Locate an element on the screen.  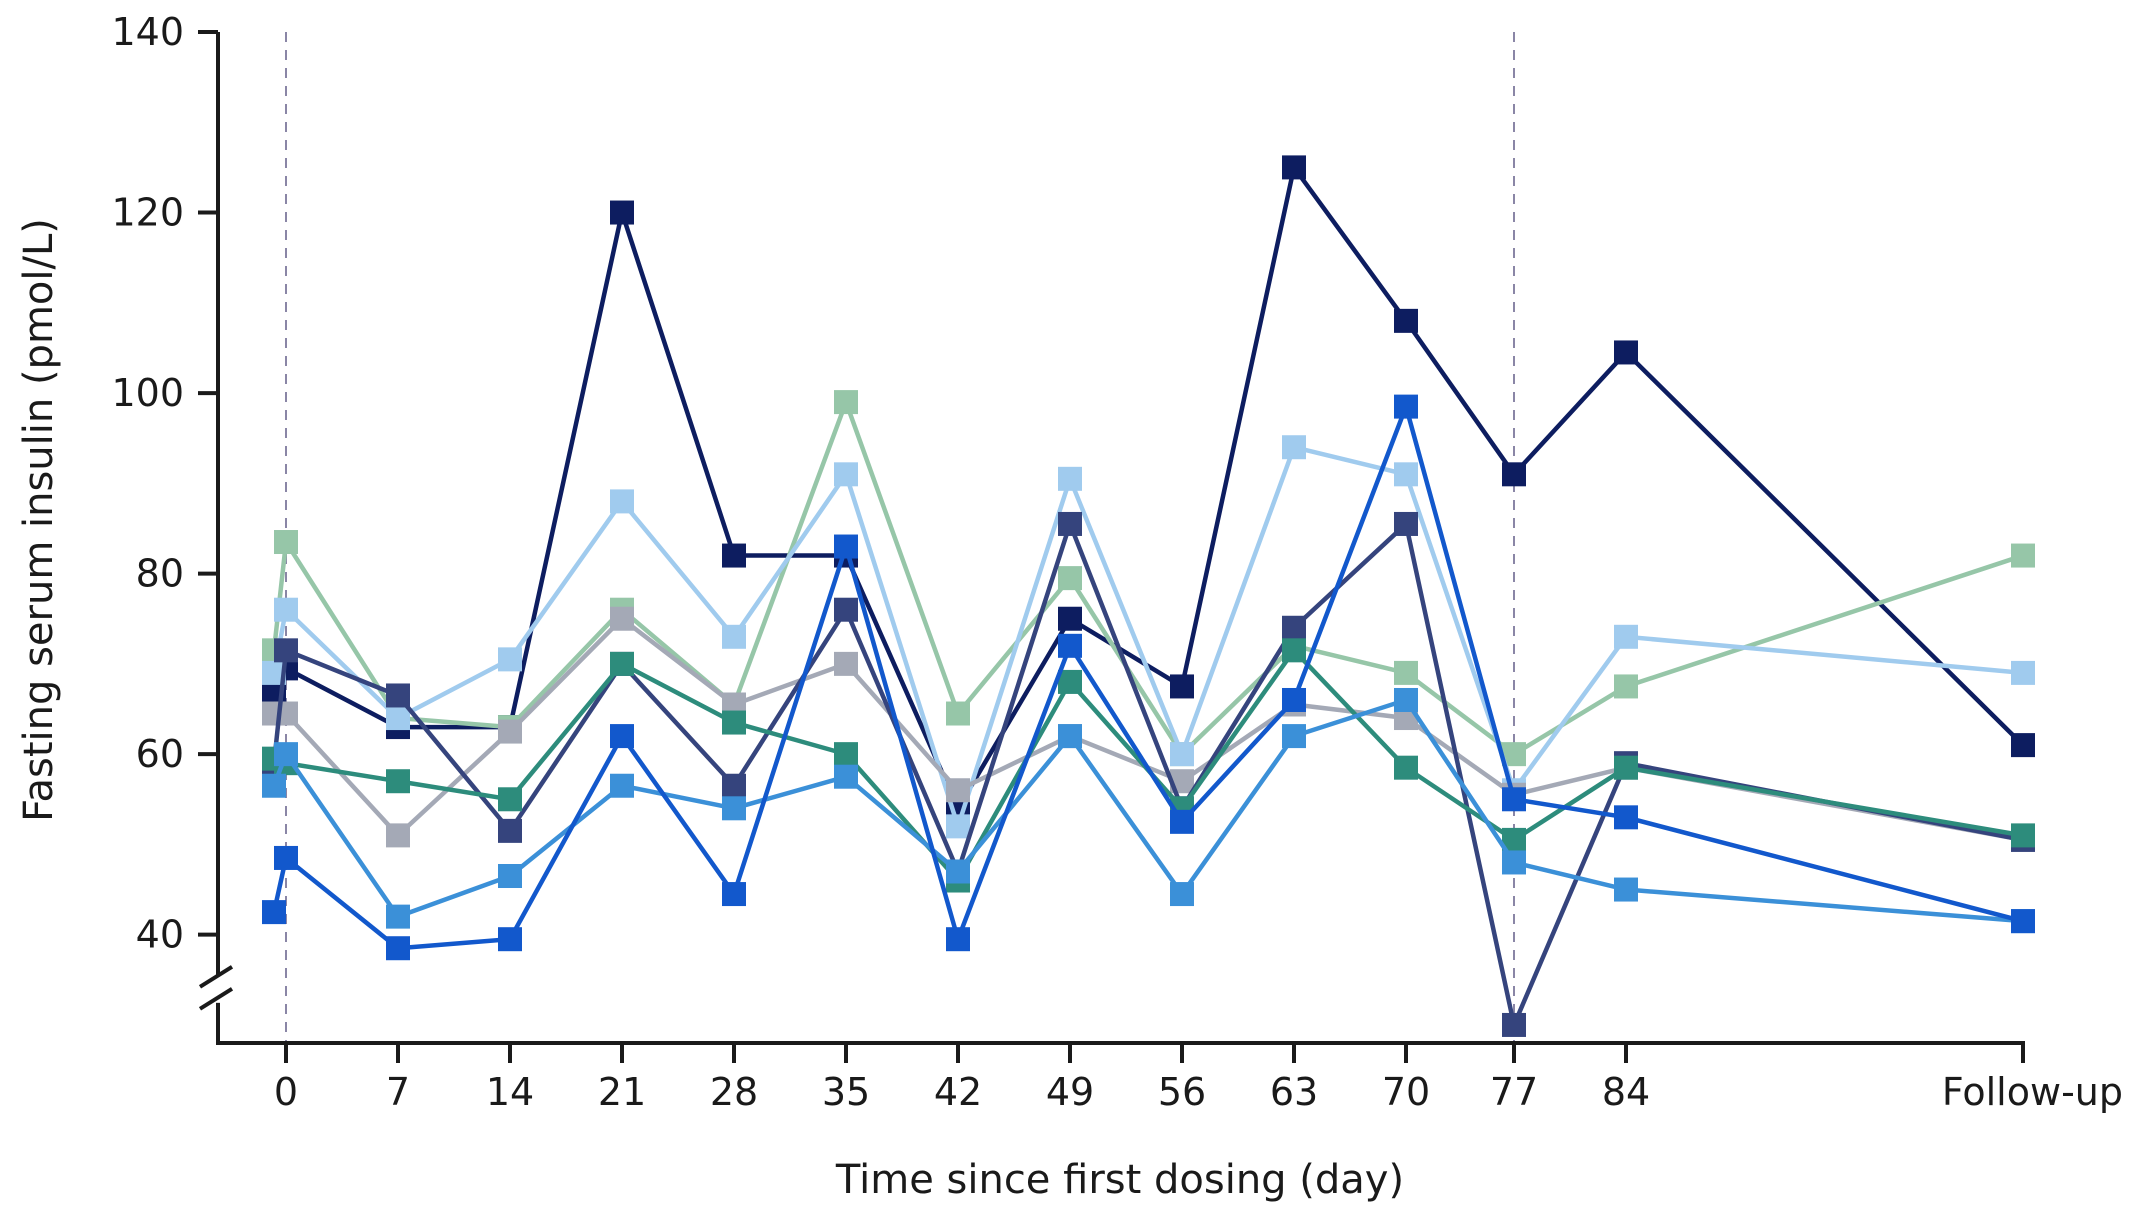
x-tick-label: 28 is located at coordinates (734, 1092).